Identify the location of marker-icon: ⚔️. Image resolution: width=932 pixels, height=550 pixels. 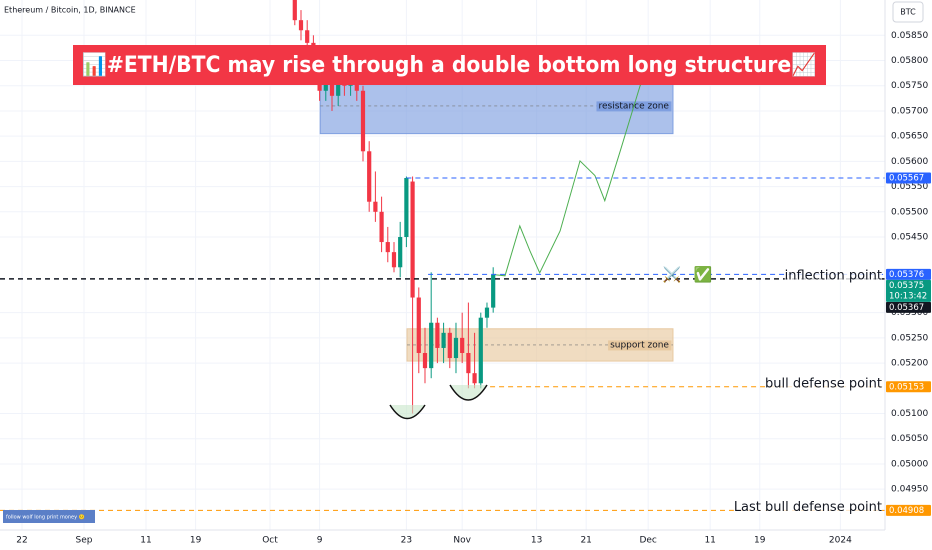
(672, 274).